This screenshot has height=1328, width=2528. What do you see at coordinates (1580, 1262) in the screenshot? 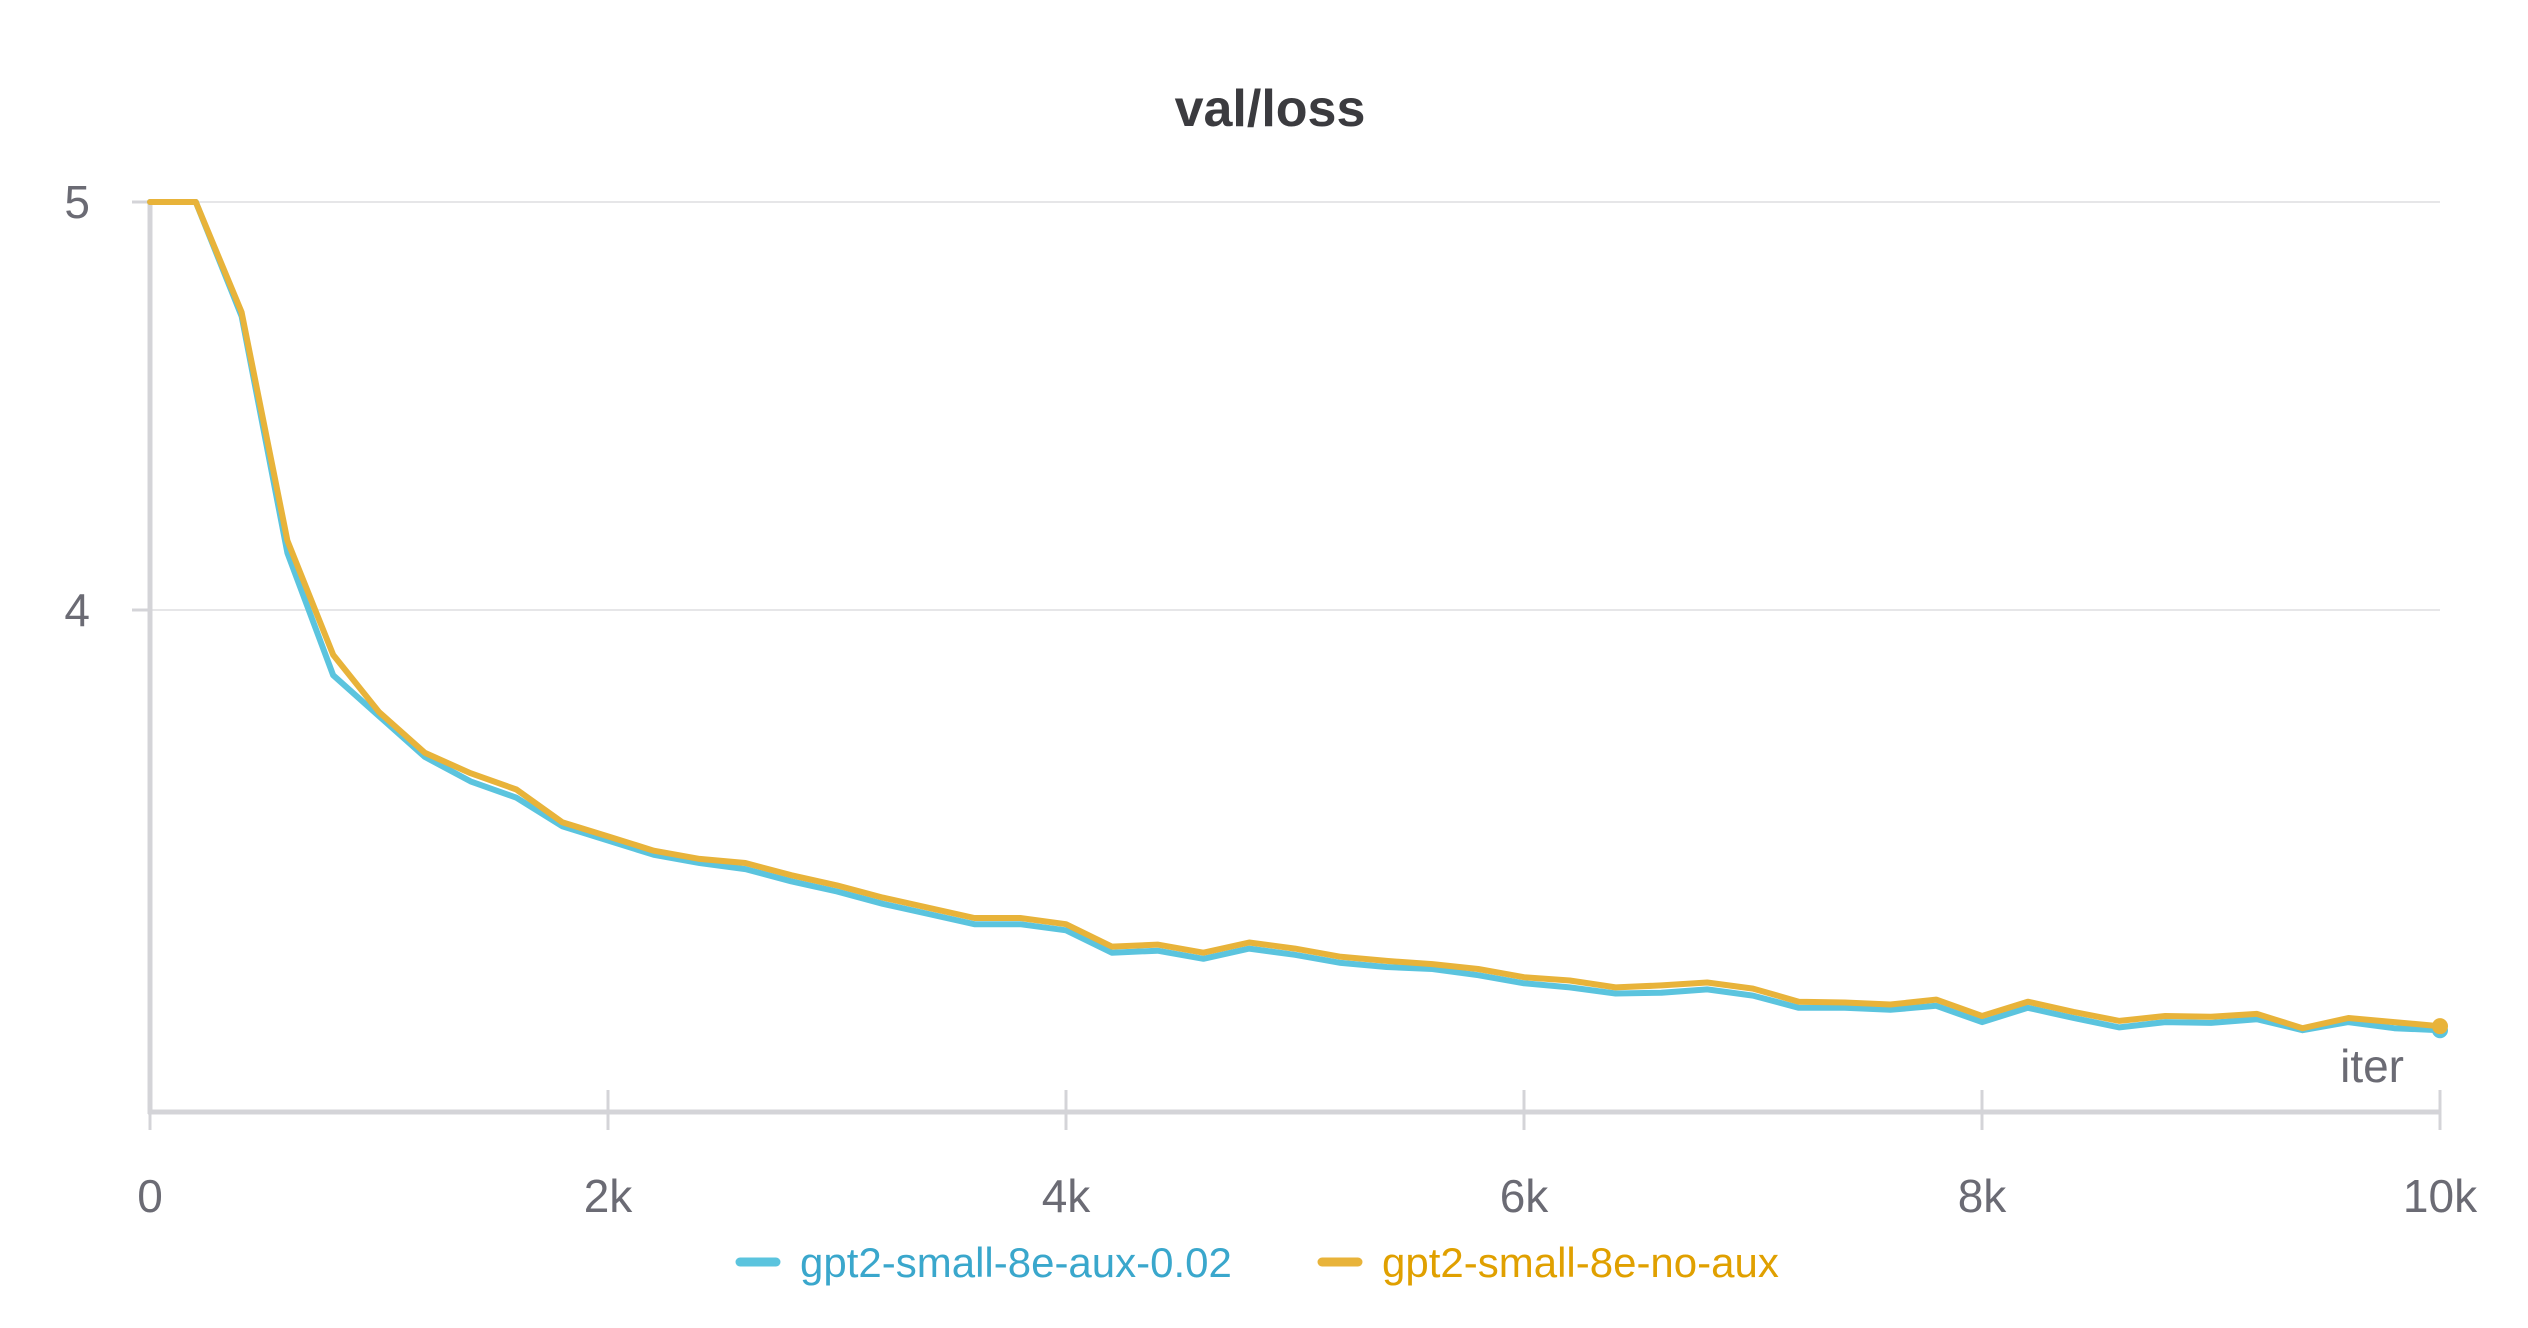
I see `legend-label: gpt2-small-8e-no-aux` at bounding box center [1580, 1262].